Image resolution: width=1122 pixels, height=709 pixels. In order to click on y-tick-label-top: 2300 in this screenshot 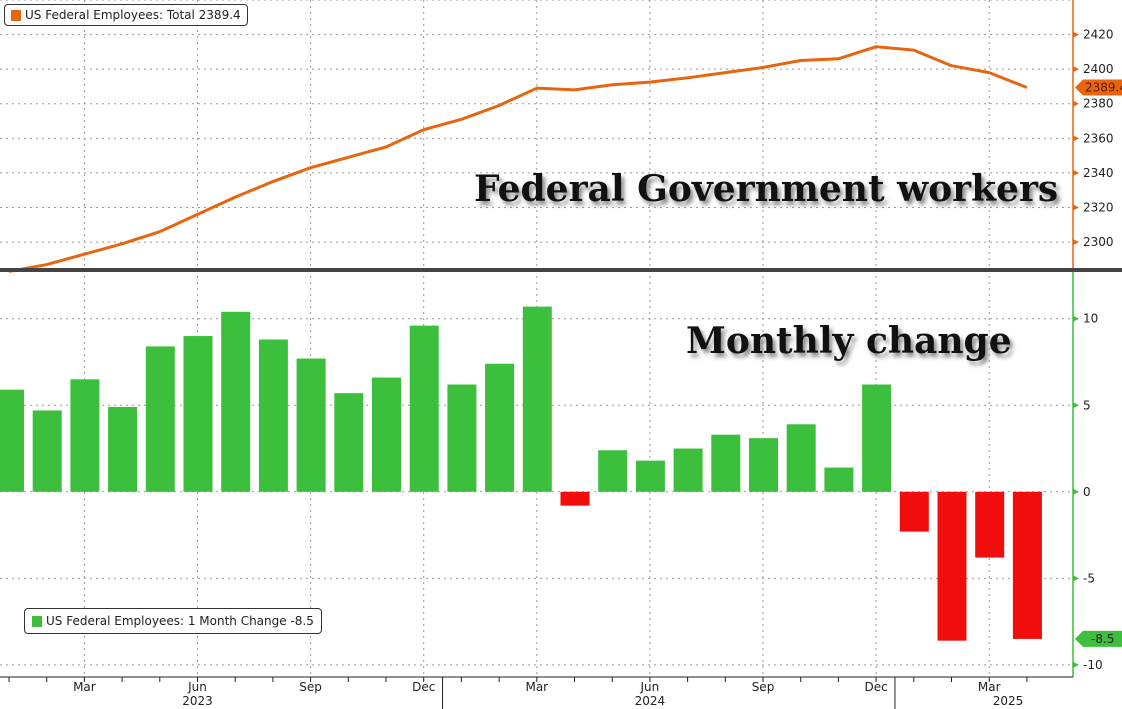, I will do `click(1098, 242)`.